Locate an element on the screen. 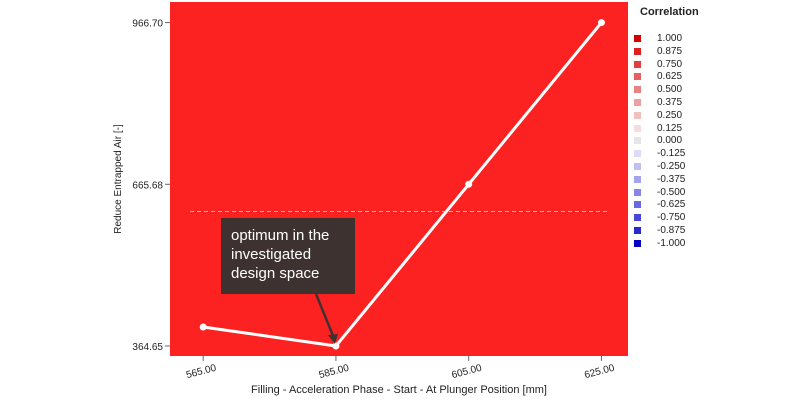  legend-label: 0.125 is located at coordinates (670, 128).